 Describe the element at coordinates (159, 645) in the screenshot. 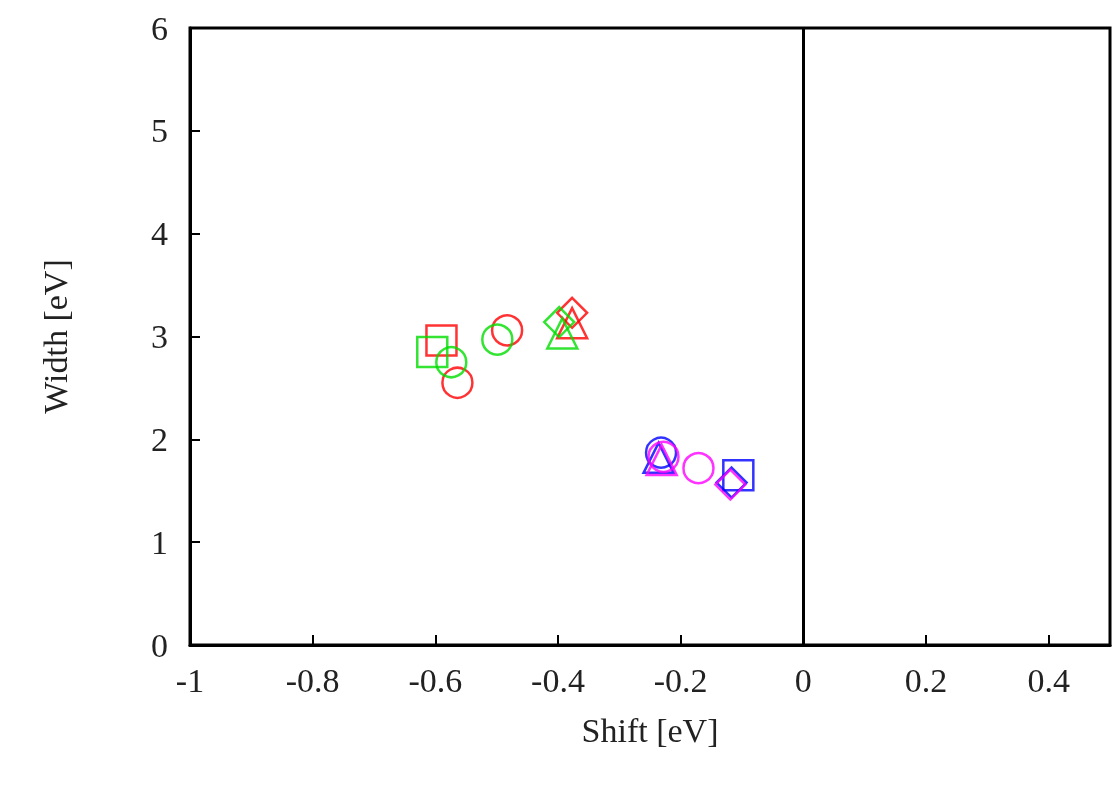

I see `y-tick-label: 0` at that location.